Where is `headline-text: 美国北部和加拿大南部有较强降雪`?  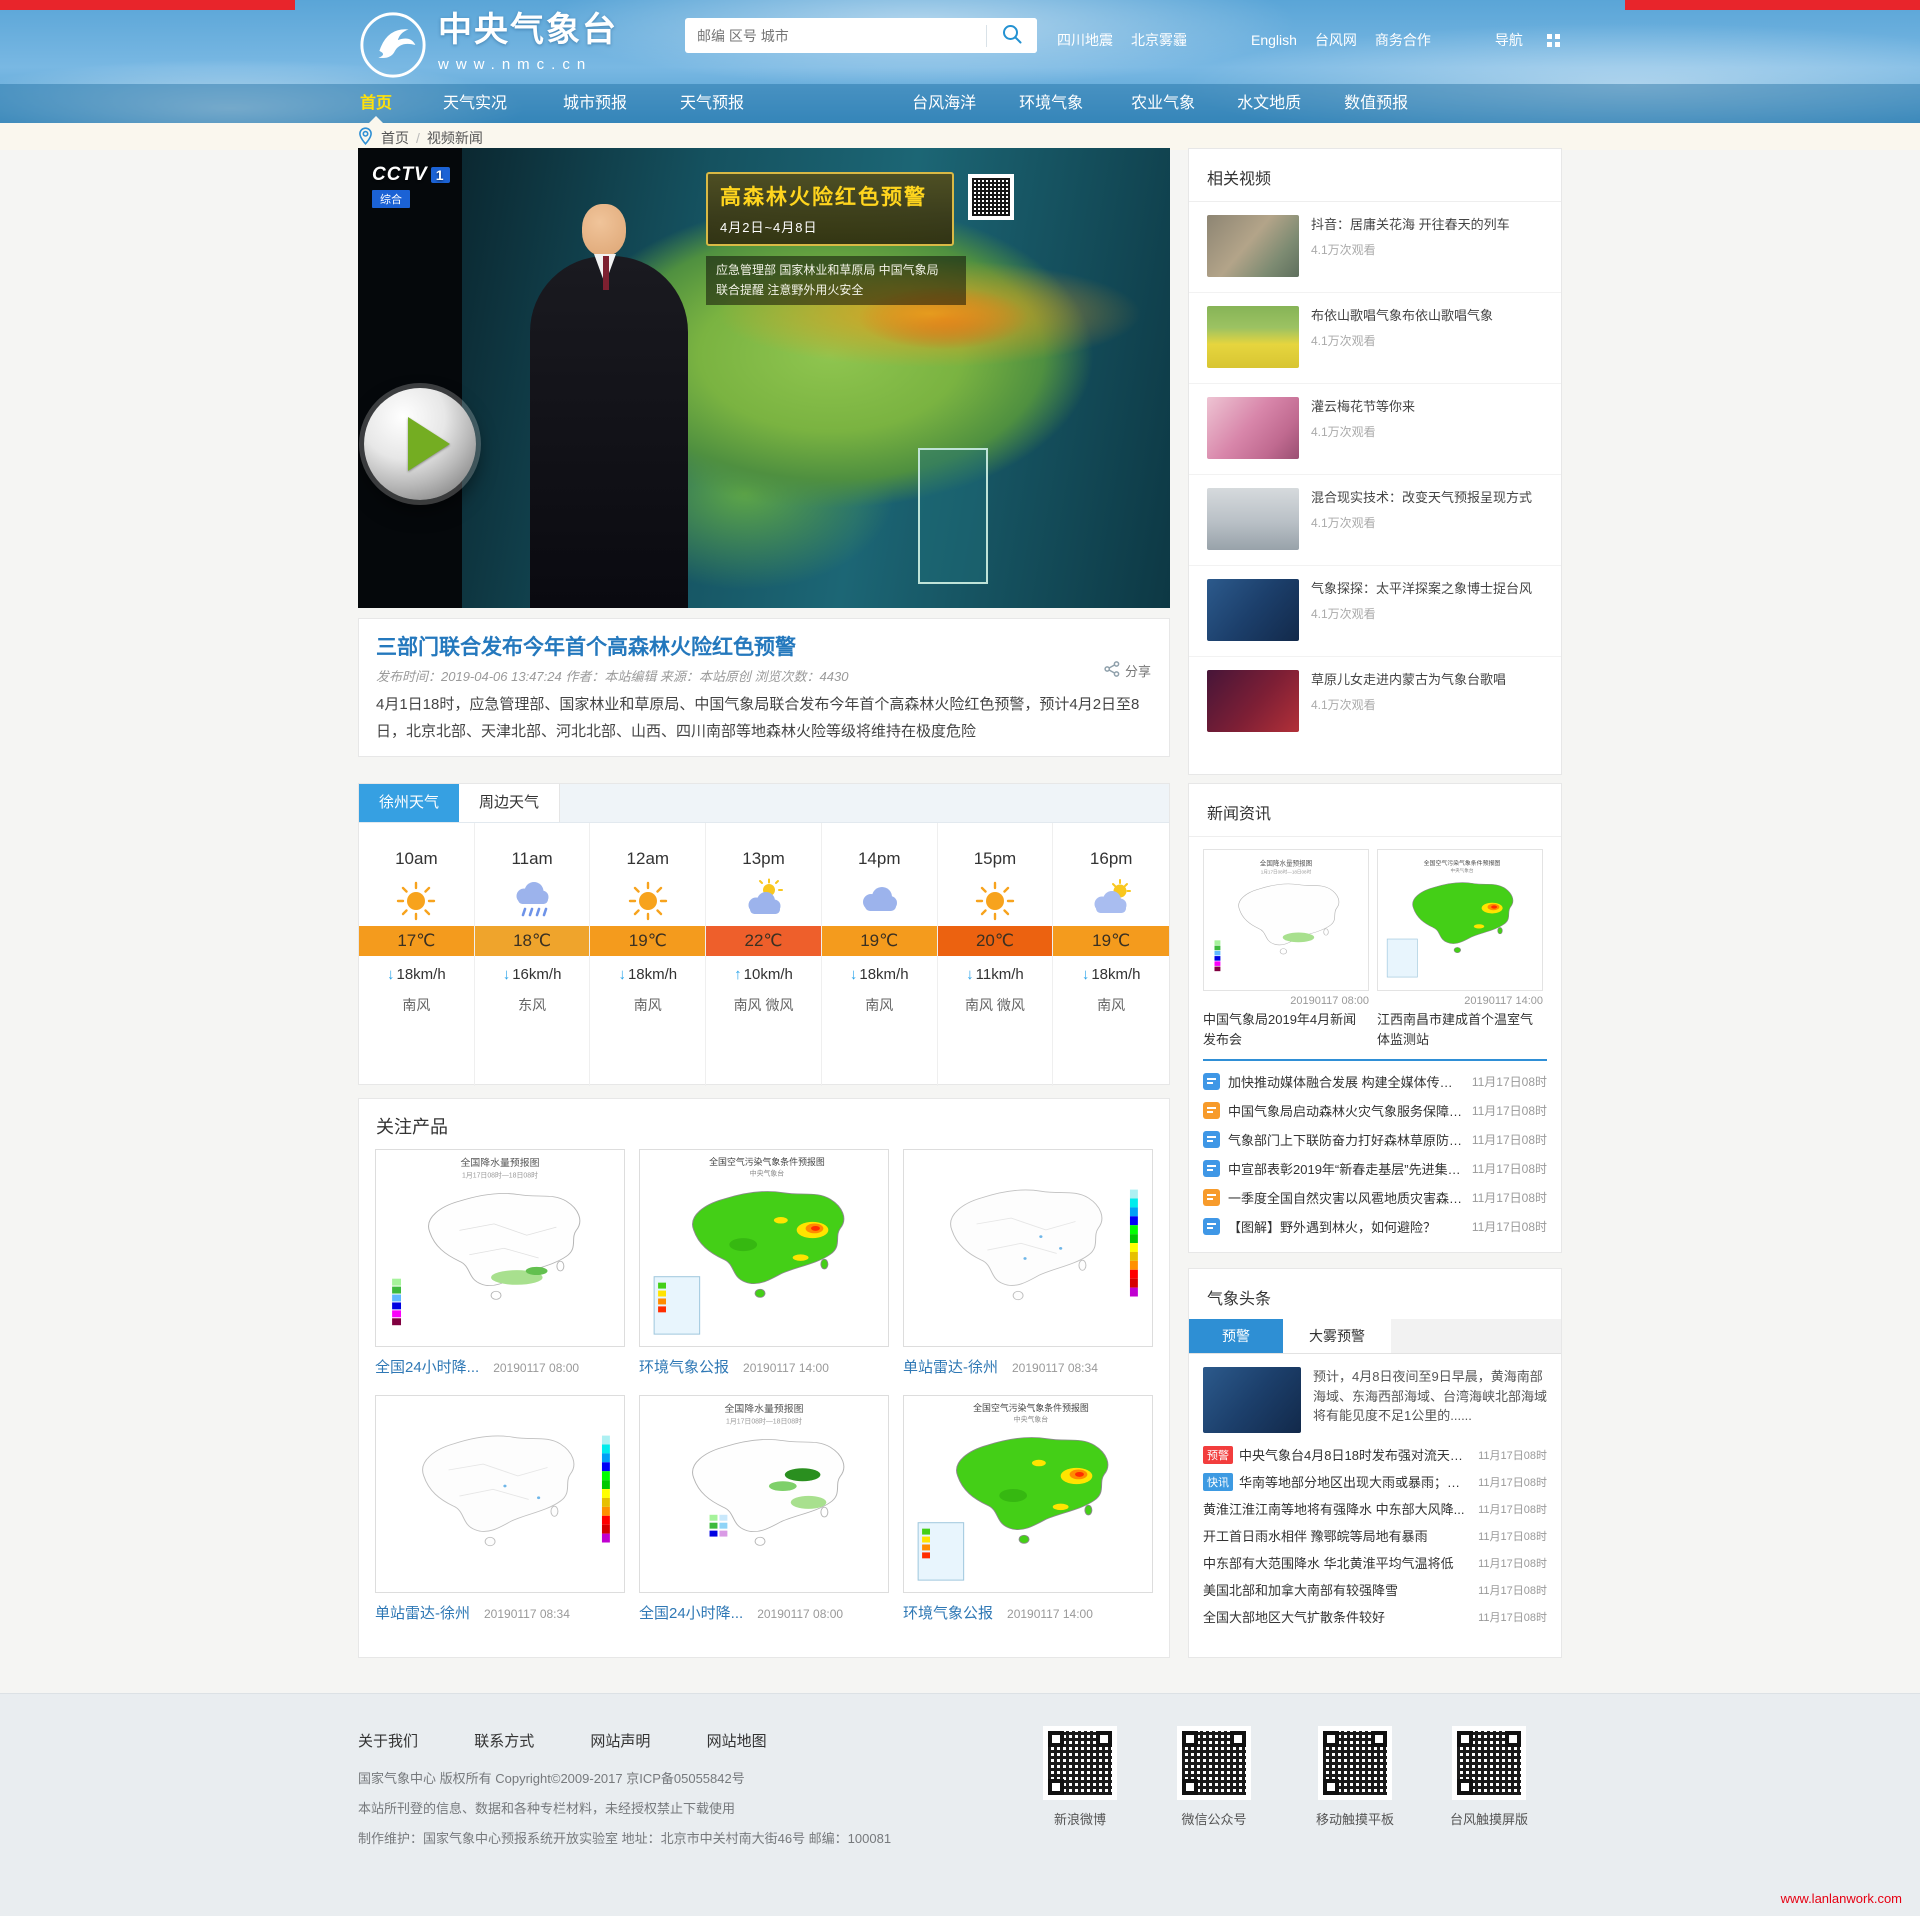
headline-text: 美国北部和加拿大南部有较强降雪 is located at coordinates (1301, 1590).